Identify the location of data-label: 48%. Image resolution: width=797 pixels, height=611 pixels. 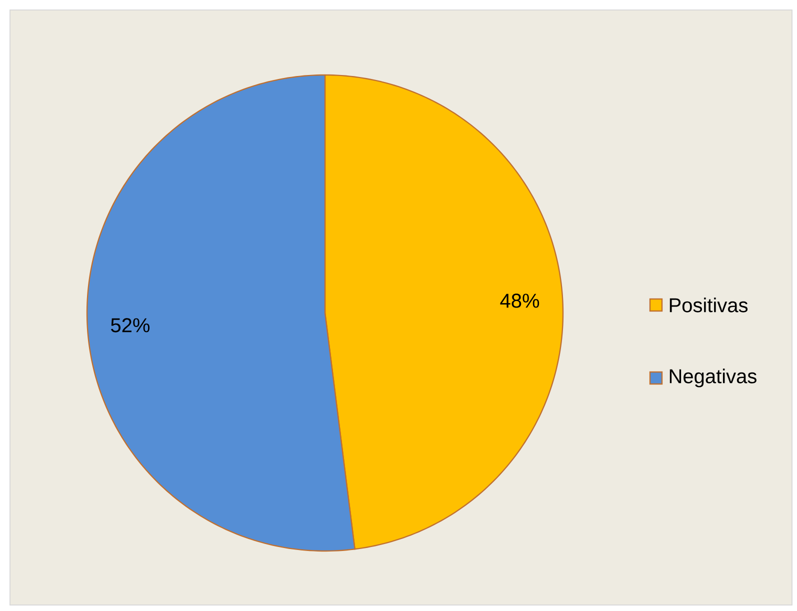
(520, 301).